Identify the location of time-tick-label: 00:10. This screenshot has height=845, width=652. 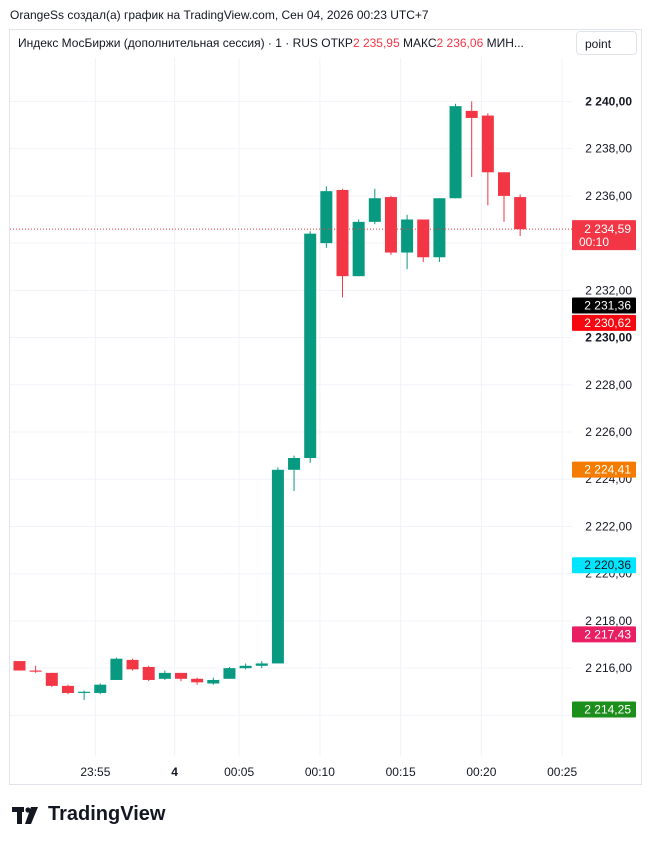
(320, 772).